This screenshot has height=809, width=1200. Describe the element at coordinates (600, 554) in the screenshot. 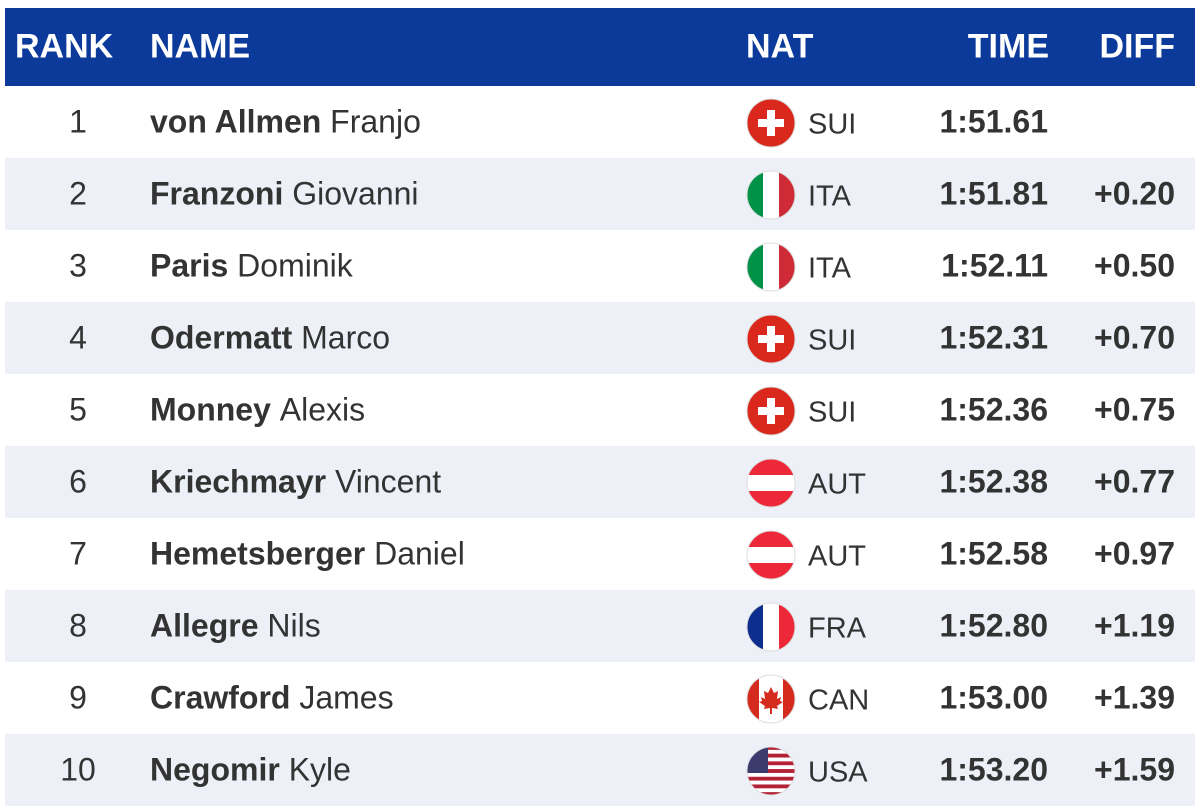

I see `result-row: 7 Hemetsberger Daniel AUT 1:52.58 +0.97` at that location.